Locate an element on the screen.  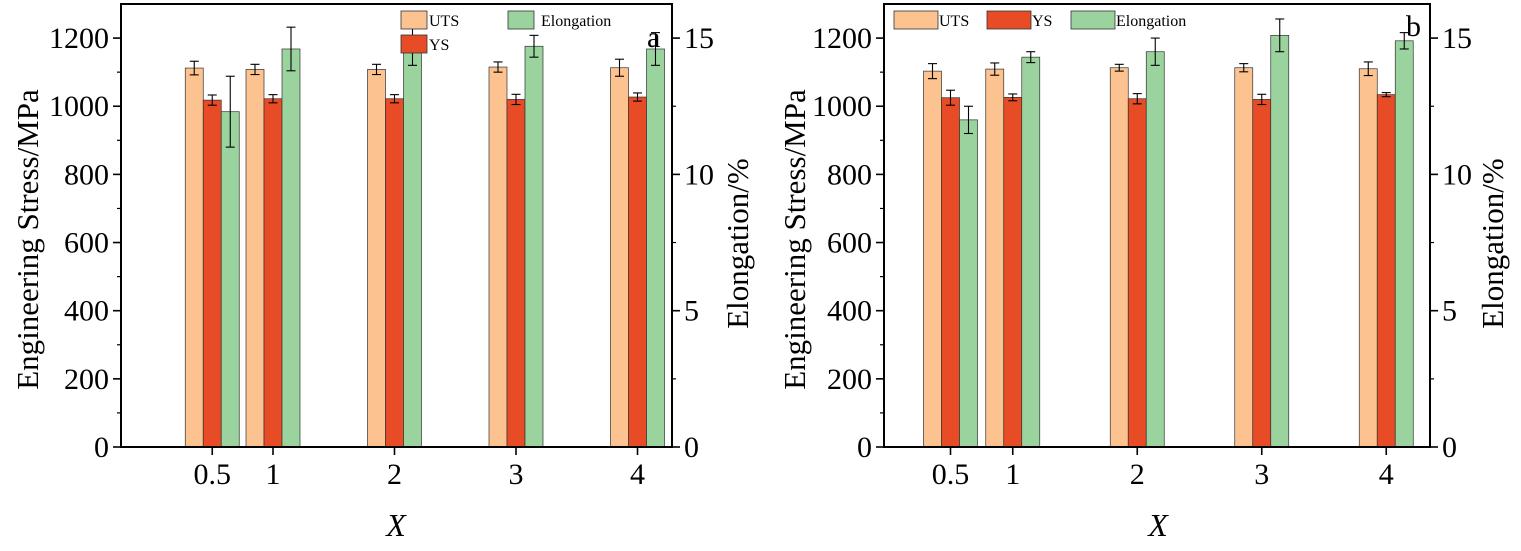
bar-uts-0.5 is located at coordinates (194, 257).